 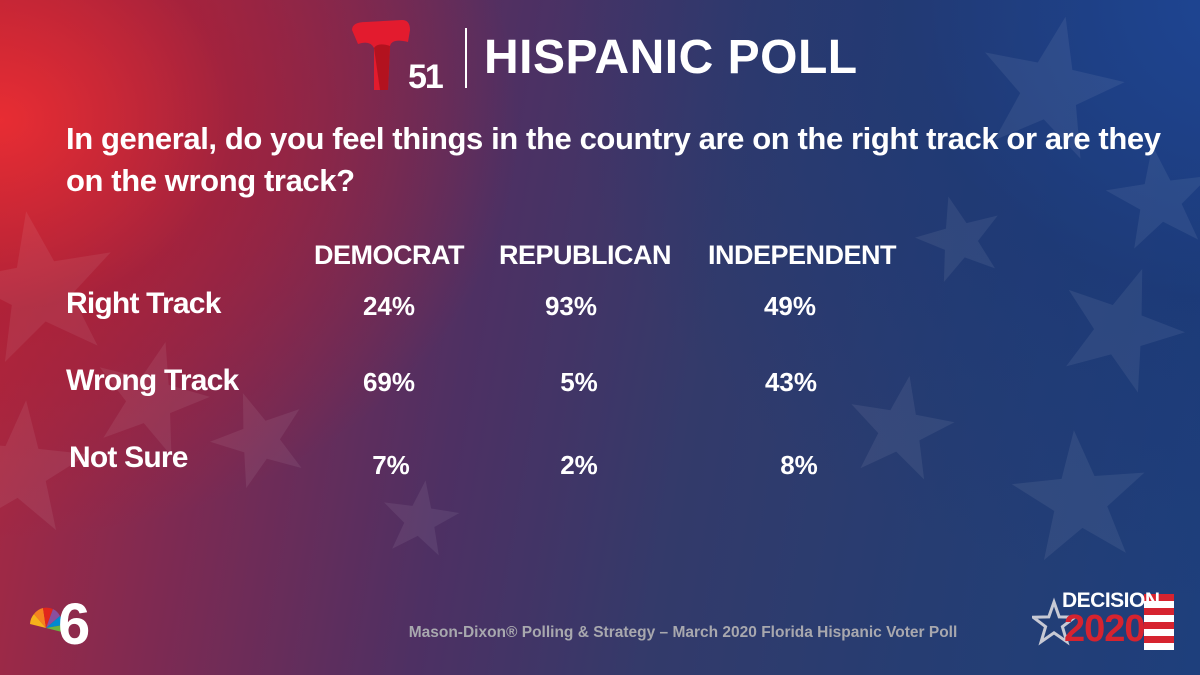 I want to click on table-cell: 5%, so click(x=579, y=382).